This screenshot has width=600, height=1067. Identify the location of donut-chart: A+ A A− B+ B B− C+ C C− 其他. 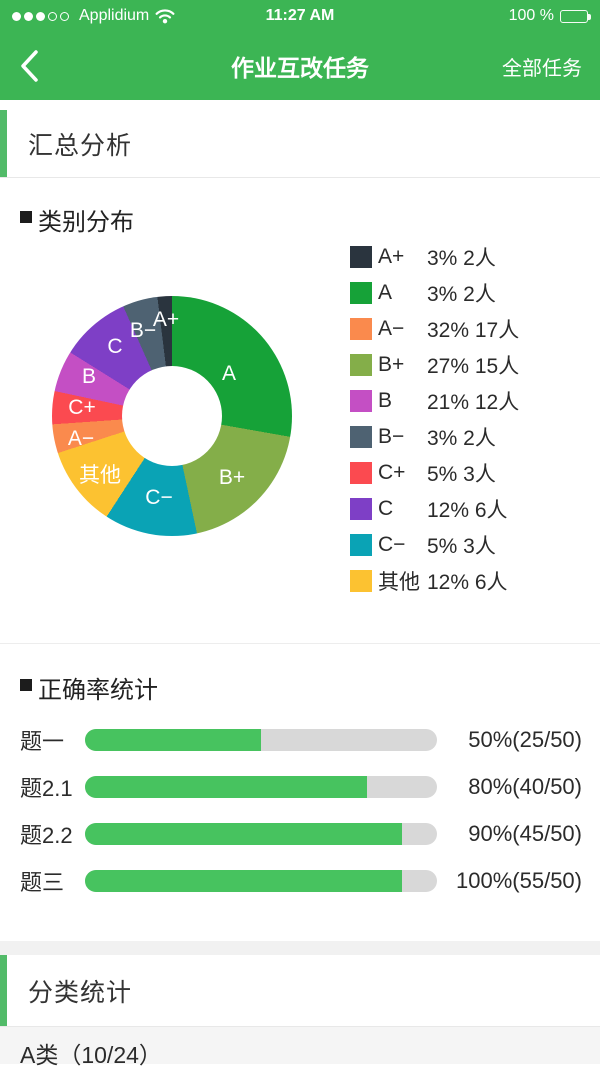
(172, 416).